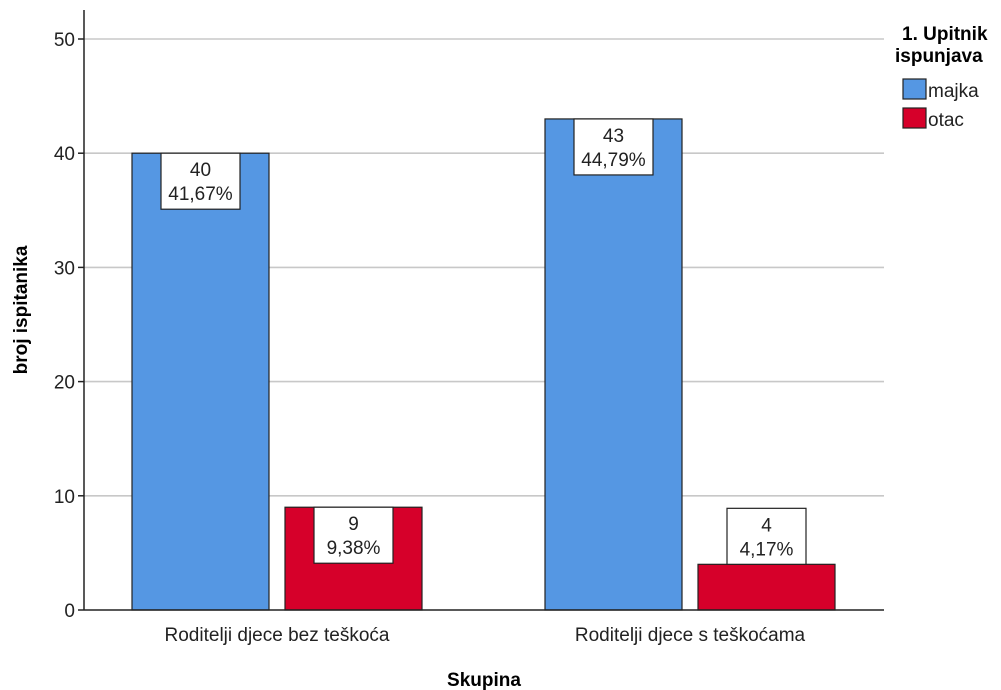 Image resolution: width=1001 pixels, height=690 pixels. What do you see at coordinates (766, 525) in the screenshot?
I see `data-label-value-otac-1: 4` at bounding box center [766, 525].